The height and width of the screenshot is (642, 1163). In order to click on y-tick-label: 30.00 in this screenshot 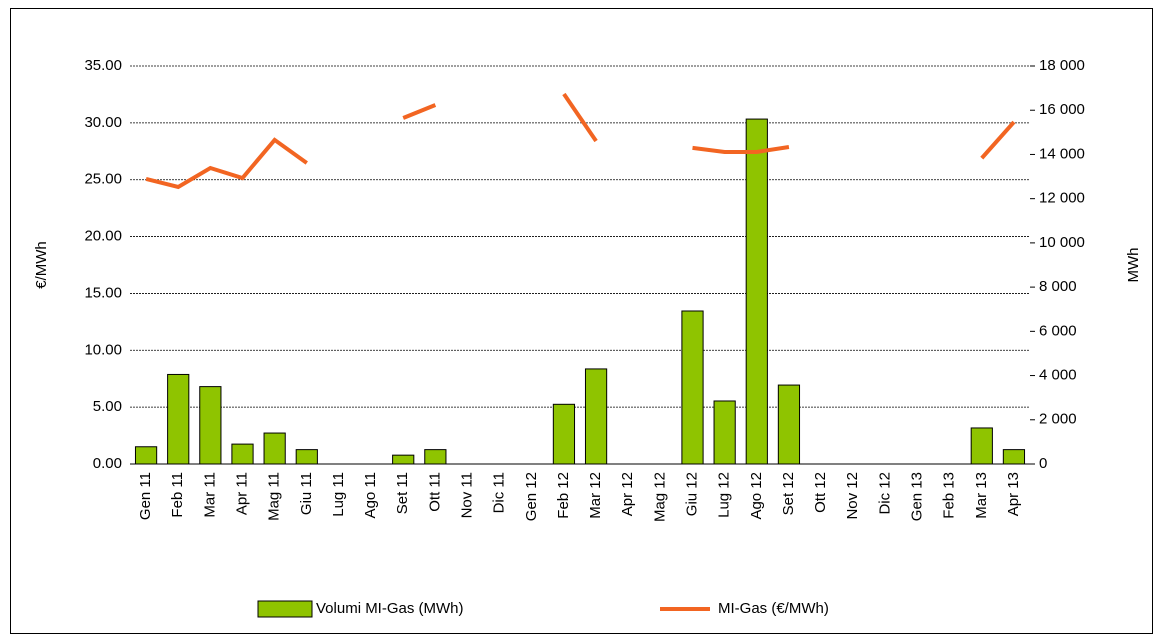, I will do `click(103, 122)`.